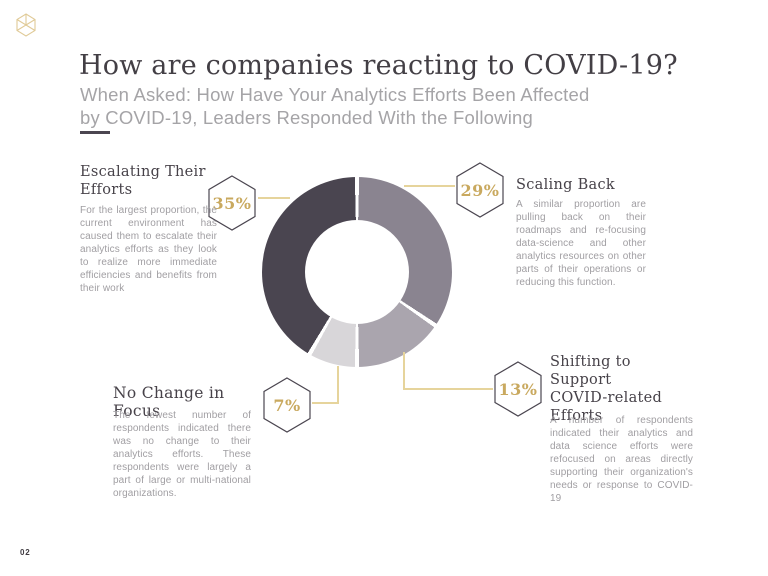 The height and width of the screenshot is (576, 768). I want to click on callout-heading-escalating: Escalating Their Efforts, so click(152, 181).